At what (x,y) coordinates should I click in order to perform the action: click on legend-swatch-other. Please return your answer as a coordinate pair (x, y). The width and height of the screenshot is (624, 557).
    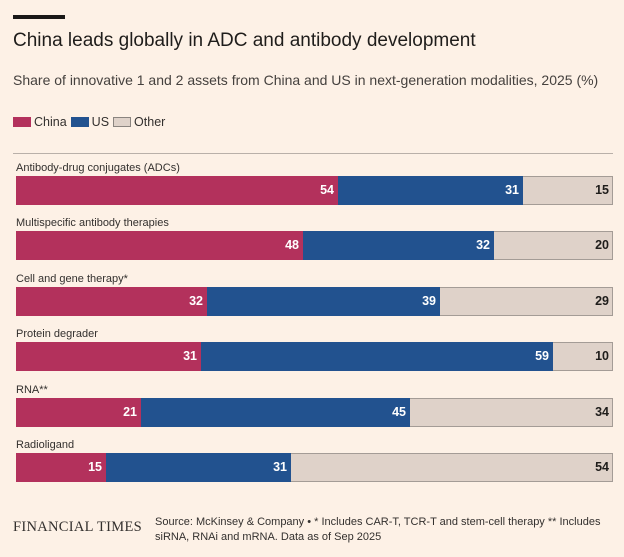
    Looking at the image, I should click on (122, 122).